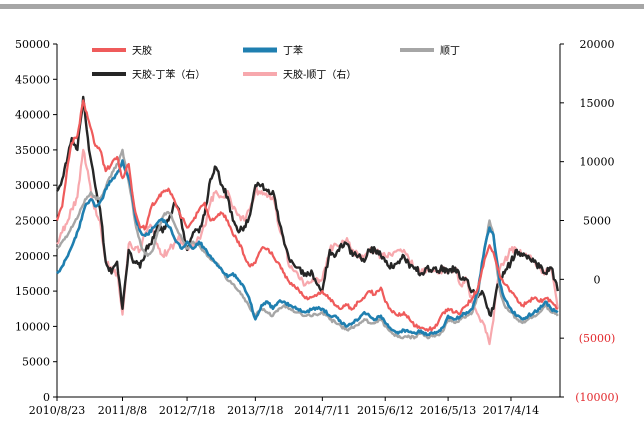  Describe the element at coordinates (32, 79) in the screenshot. I see `y-tick-label: 45000` at that location.